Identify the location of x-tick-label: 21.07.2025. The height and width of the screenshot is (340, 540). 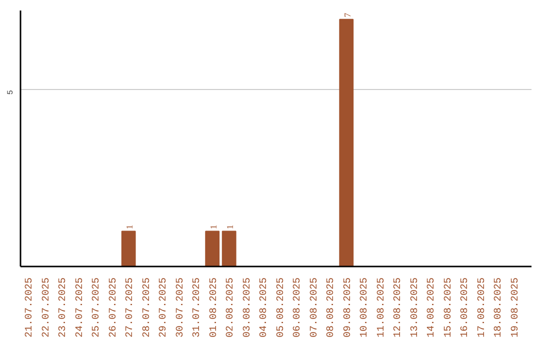
(30, 307).